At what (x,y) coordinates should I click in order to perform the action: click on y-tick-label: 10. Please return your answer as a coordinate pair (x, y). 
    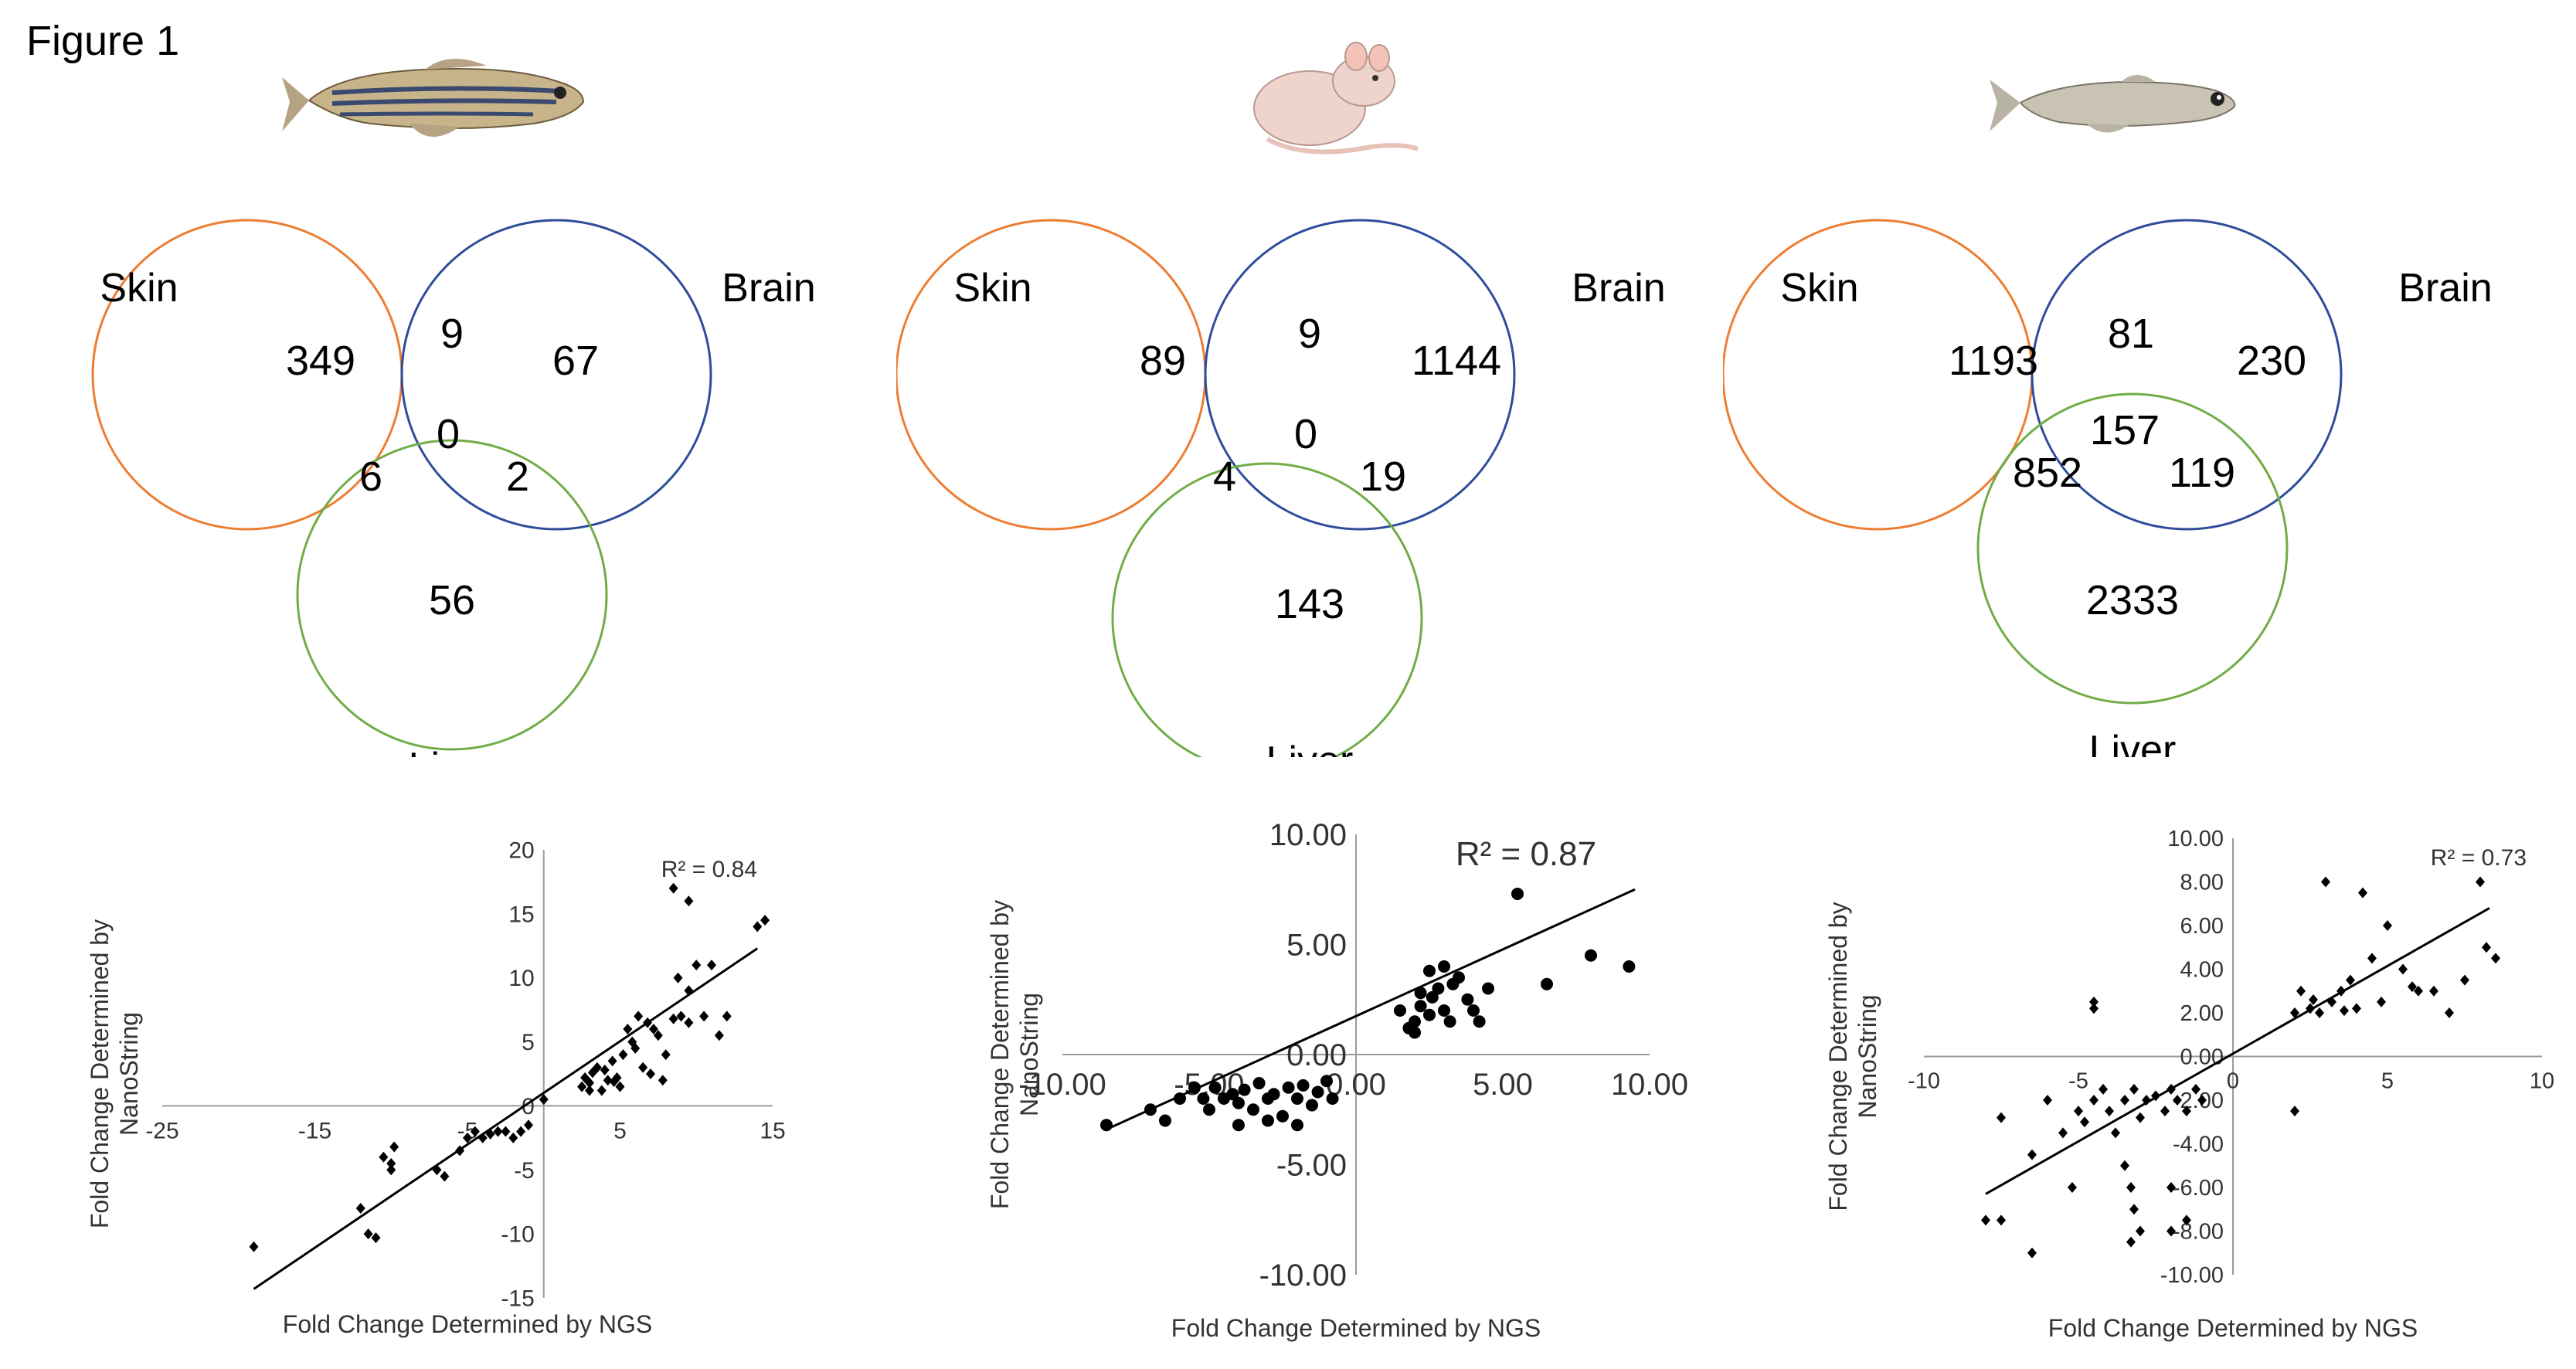
    Looking at the image, I should click on (521, 978).